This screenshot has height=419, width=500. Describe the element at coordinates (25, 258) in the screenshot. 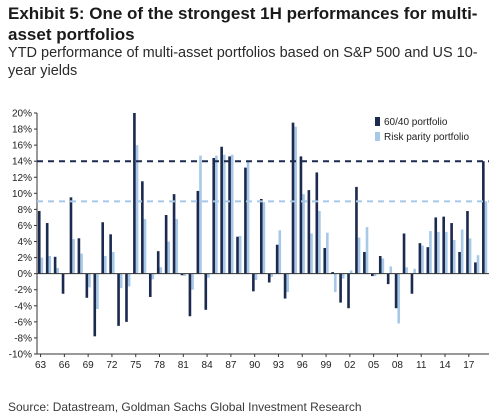

I see `y-tick-label: 2%` at that location.